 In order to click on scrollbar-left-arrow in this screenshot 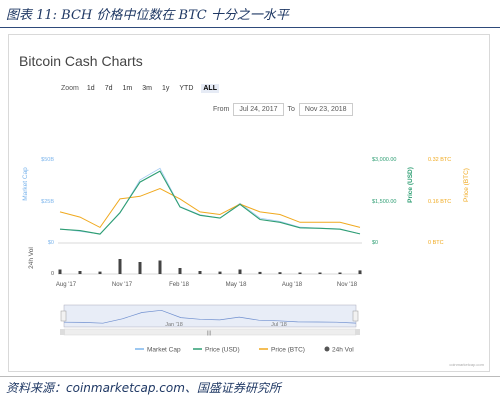, I will do `click(62, 332)`.